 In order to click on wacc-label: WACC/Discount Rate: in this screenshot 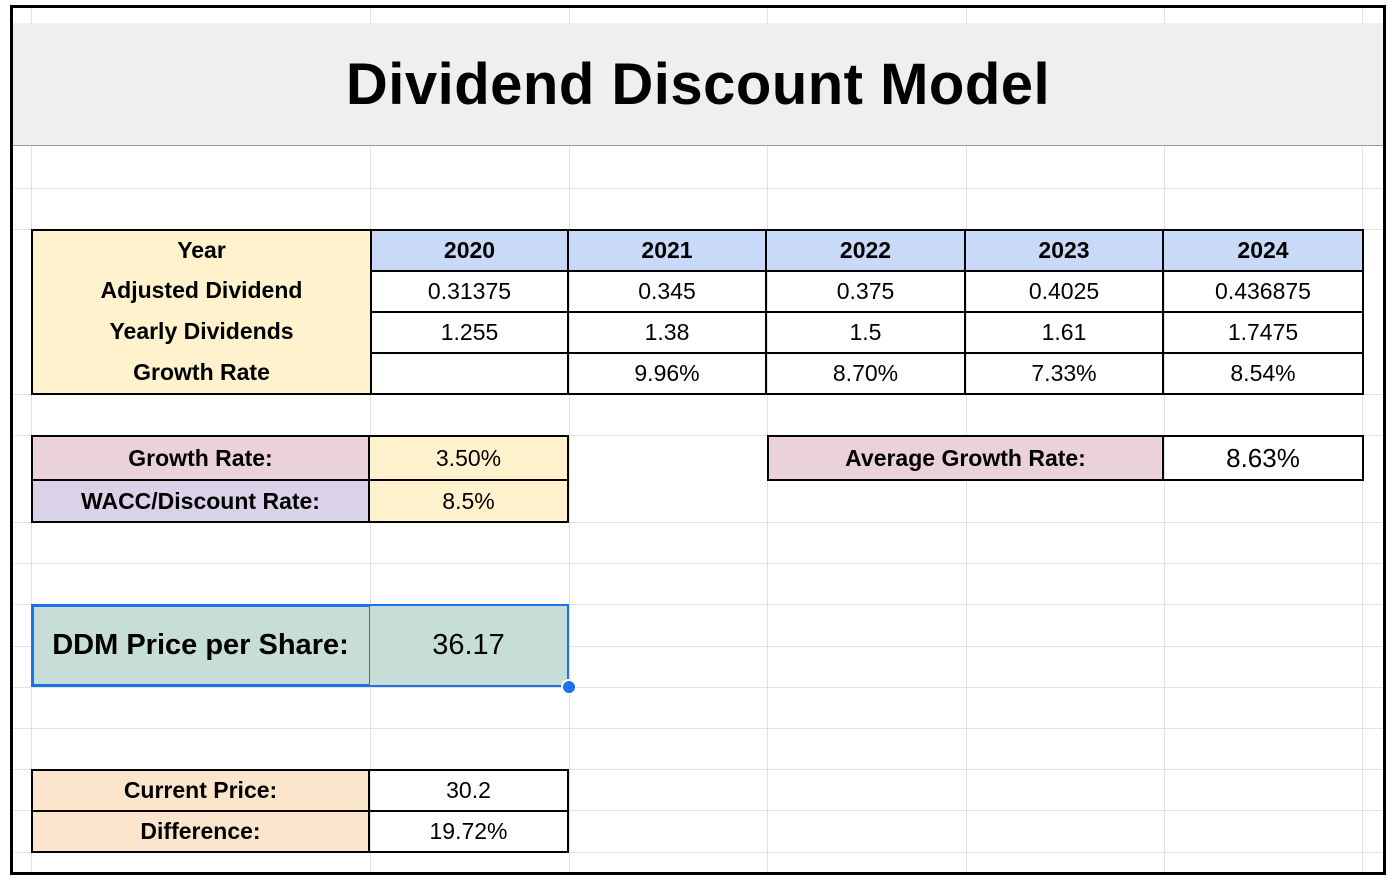, I will do `click(200, 501)`.